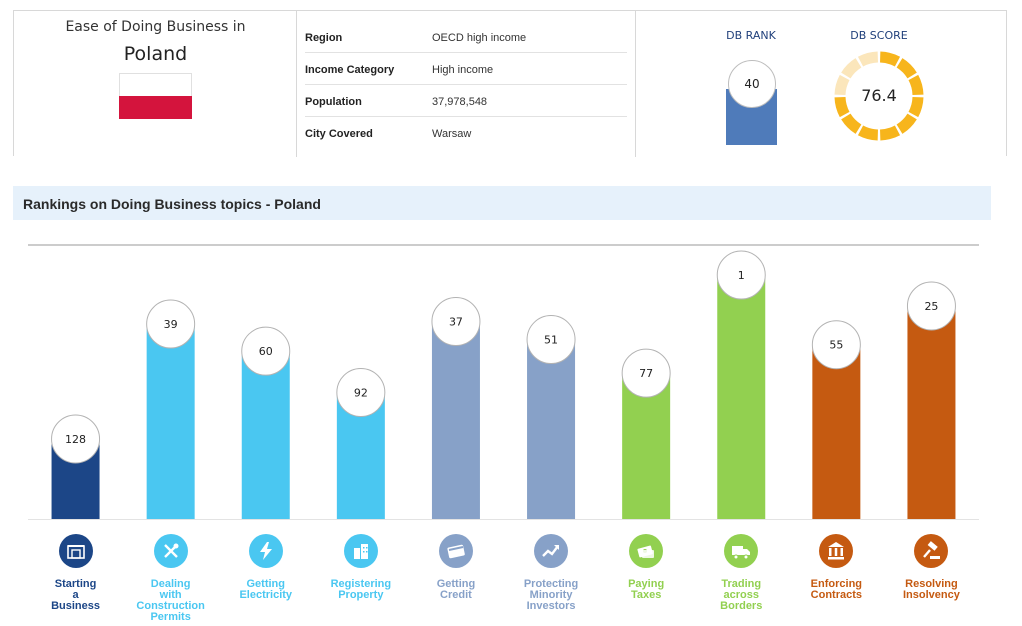 This screenshot has width=1022, height=626. Describe the element at coordinates (170, 600) in the screenshot. I see `category-label: Dealing with Construction Permits` at that location.